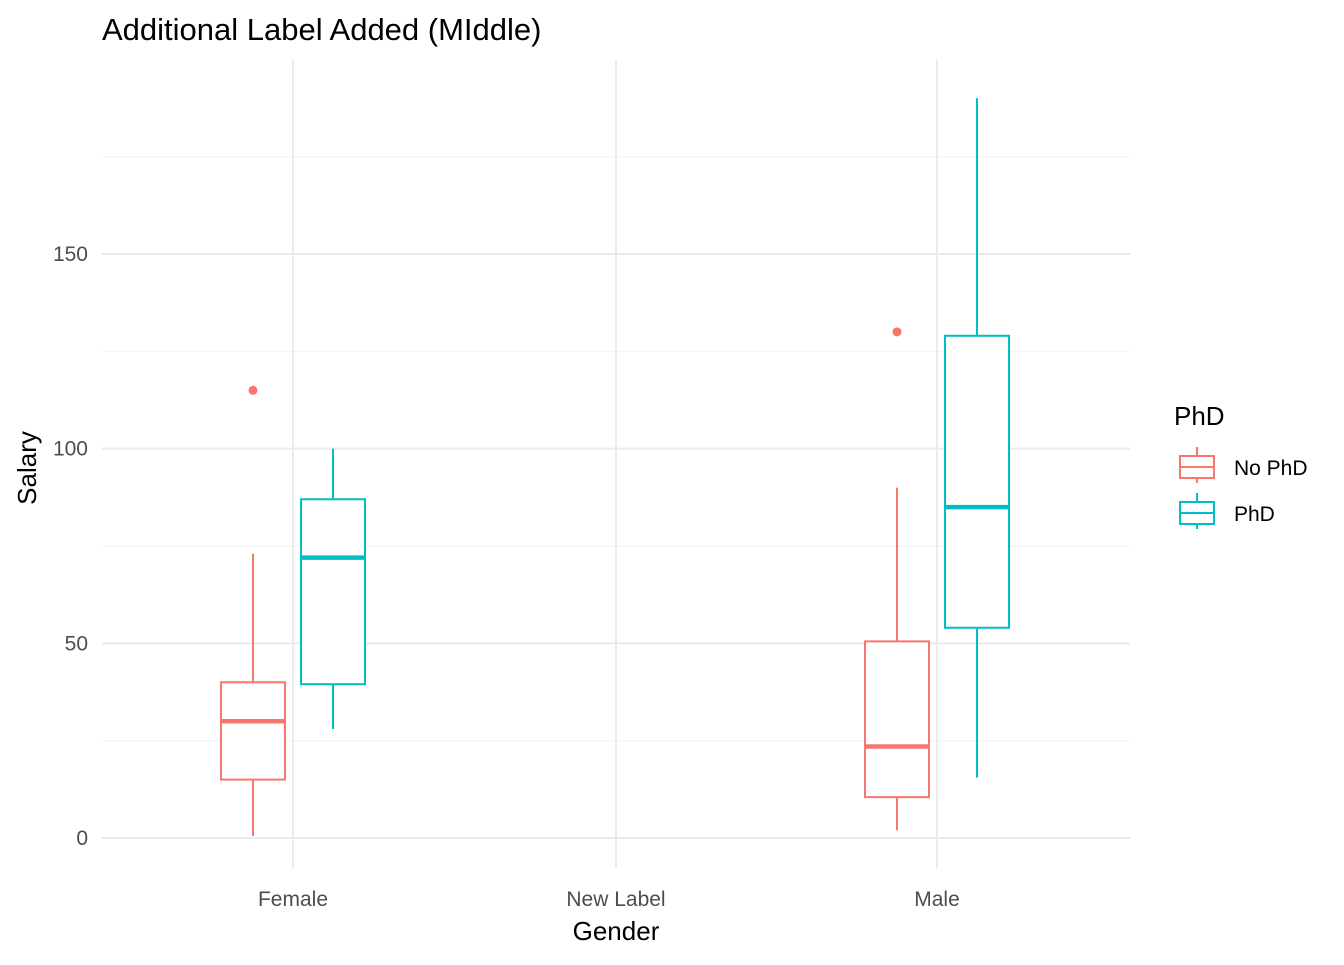  What do you see at coordinates (897, 579) in the screenshot?
I see `box-plot-no-phd-male` at bounding box center [897, 579].